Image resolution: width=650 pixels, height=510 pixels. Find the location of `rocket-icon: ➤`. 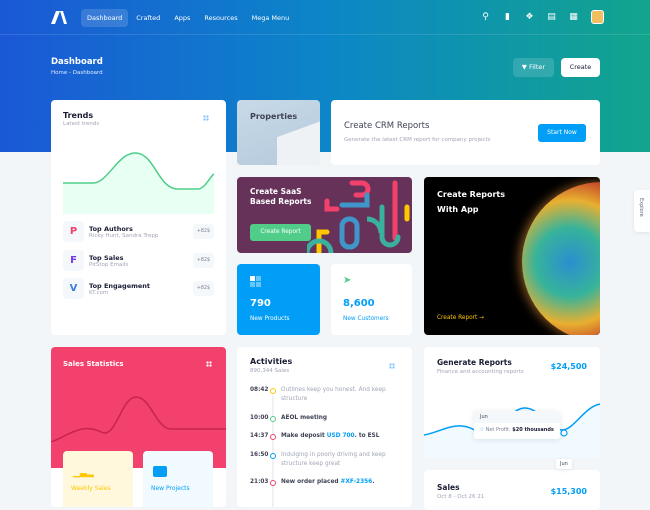

rocket-icon: ➤ is located at coordinates (347, 280).